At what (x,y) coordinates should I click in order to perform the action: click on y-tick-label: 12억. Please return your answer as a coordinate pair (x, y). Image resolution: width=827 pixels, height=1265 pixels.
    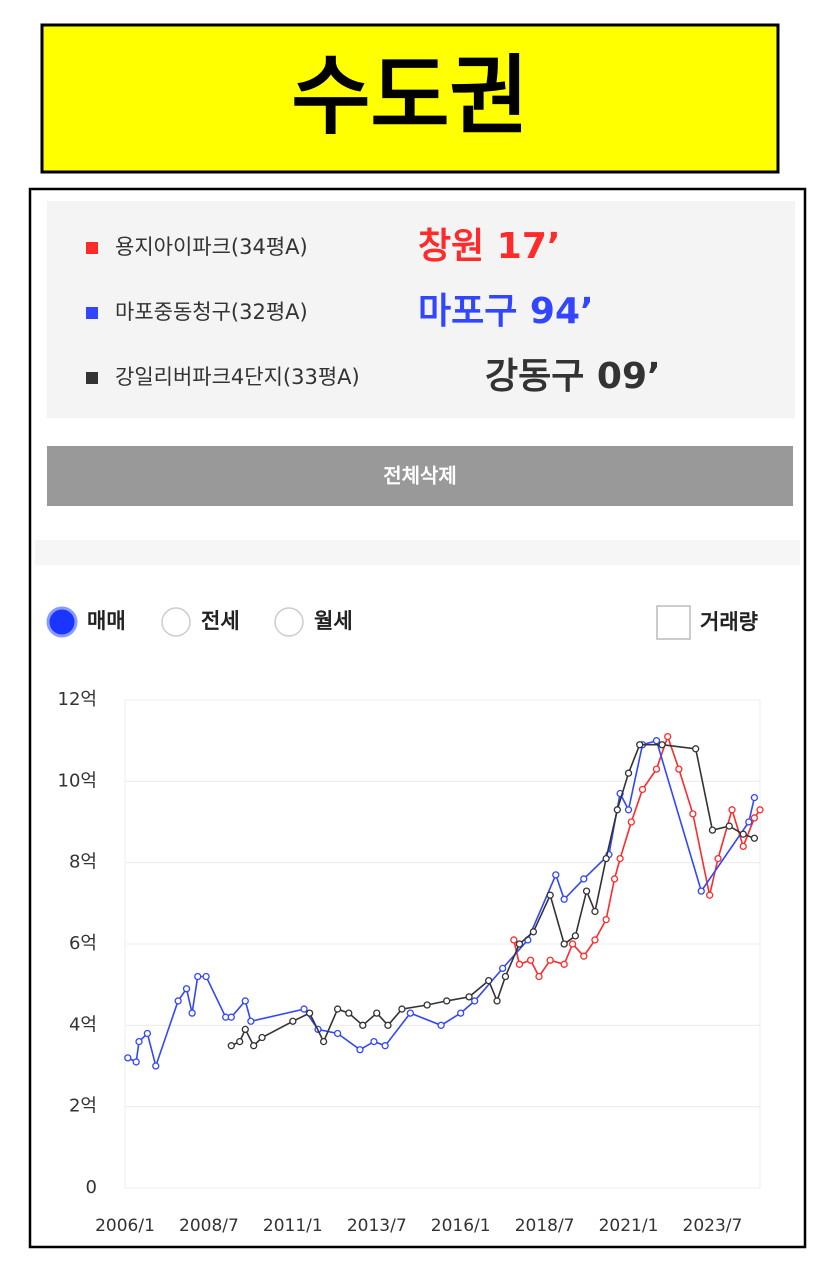
    Looking at the image, I should click on (77, 699).